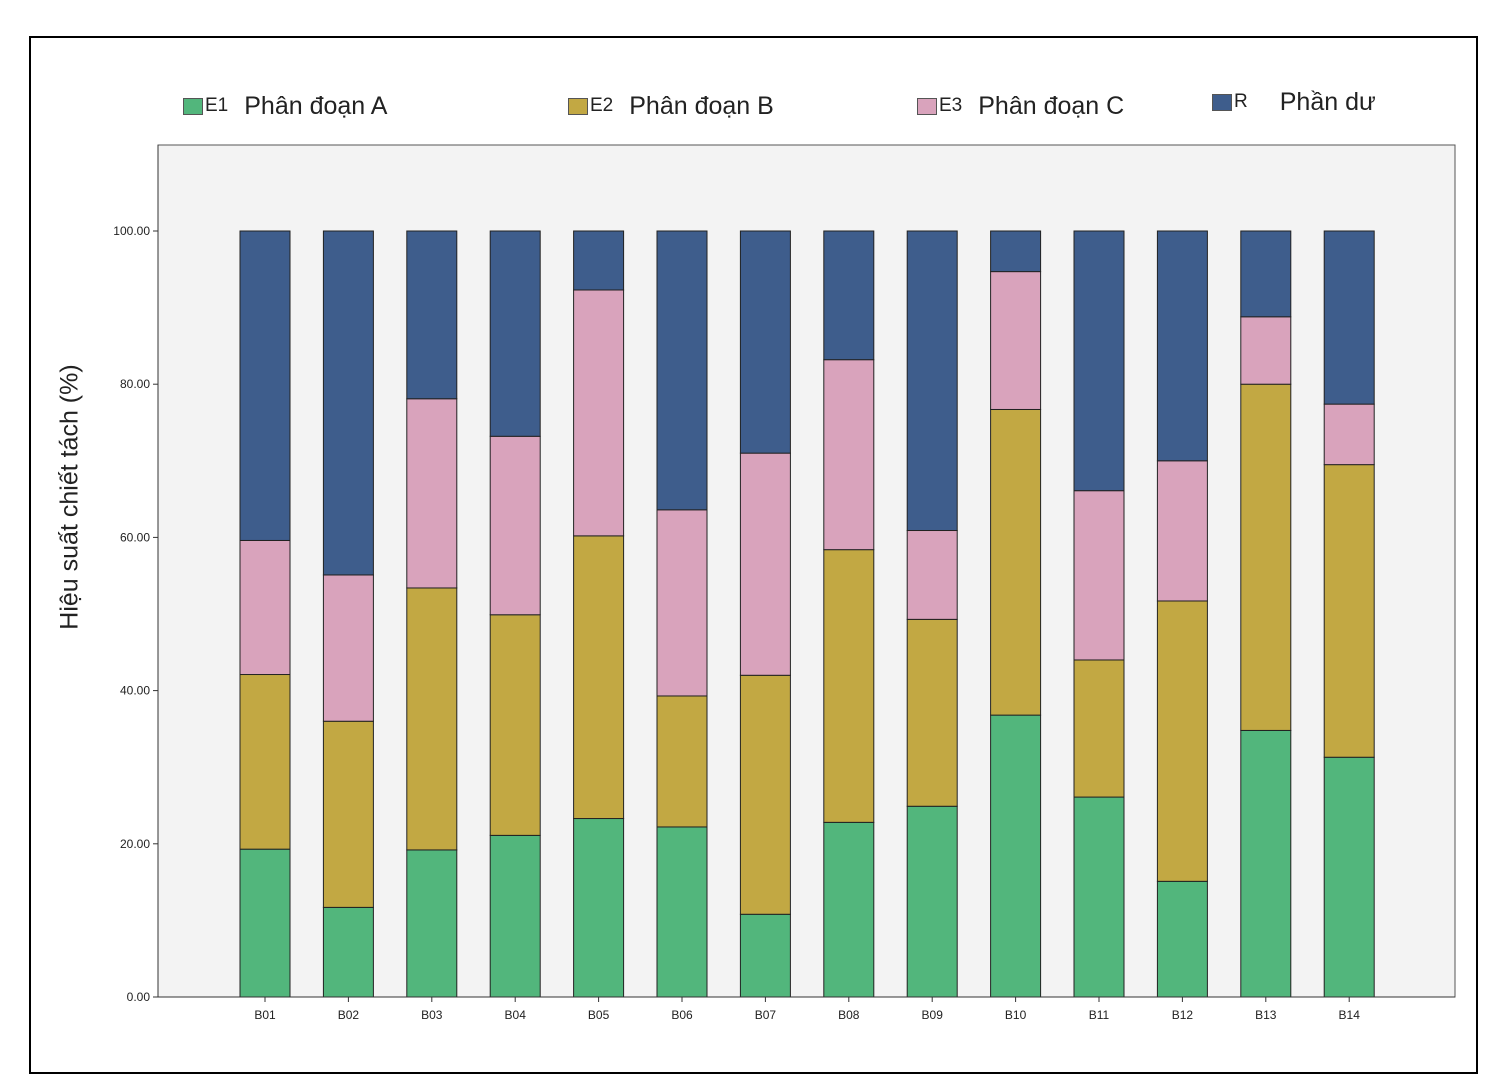  What do you see at coordinates (682, 603) in the screenshot?
I see `bar-e3-b06` at bounding box center [682, 603].